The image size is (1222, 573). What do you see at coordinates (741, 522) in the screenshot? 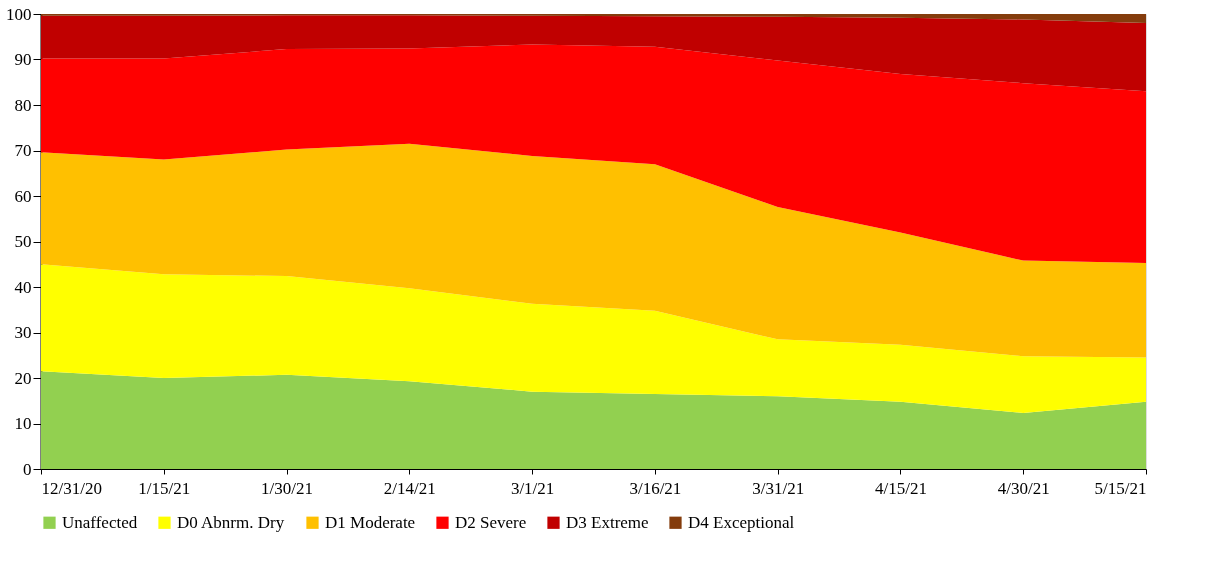
I see `legend-label: D4 Exceptional` at bounding box center [741, 522].